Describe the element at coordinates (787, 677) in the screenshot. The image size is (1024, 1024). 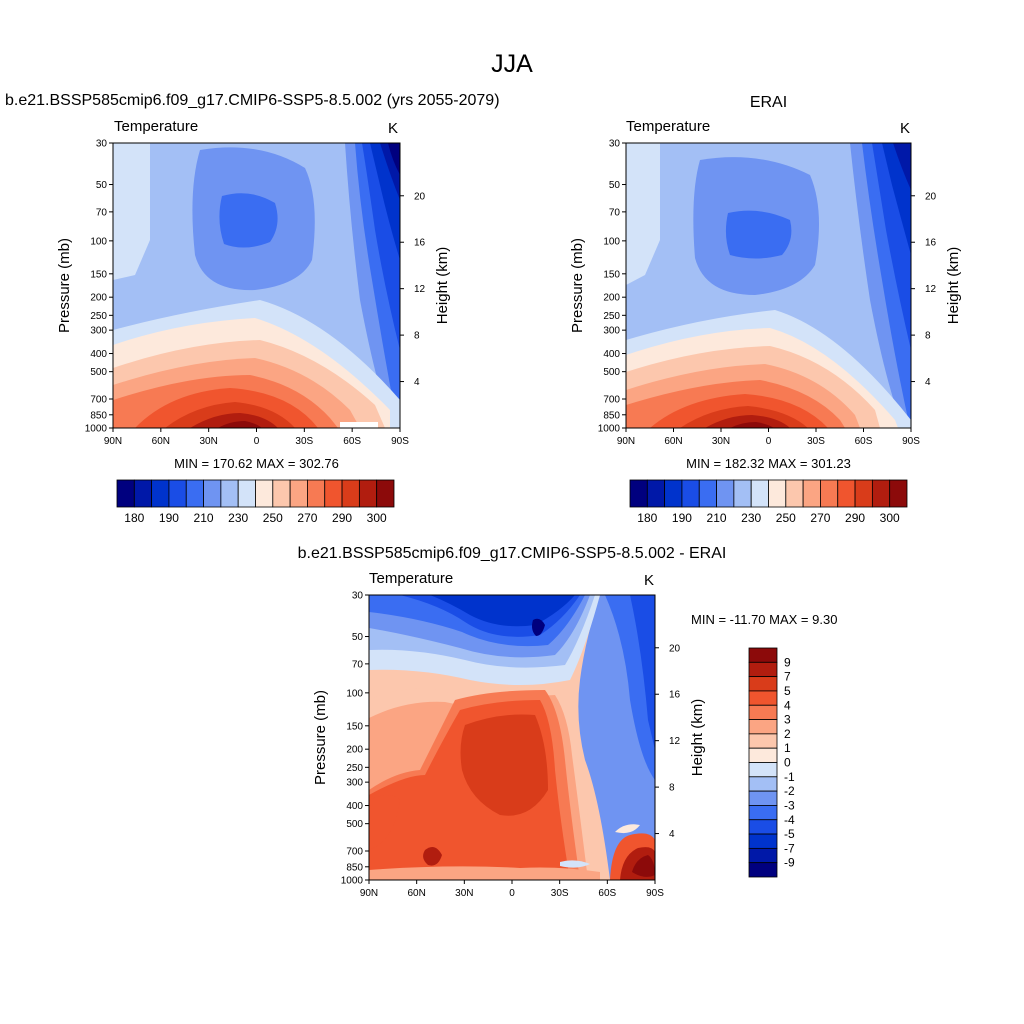
I see `colorbar-label: 7` at that location.